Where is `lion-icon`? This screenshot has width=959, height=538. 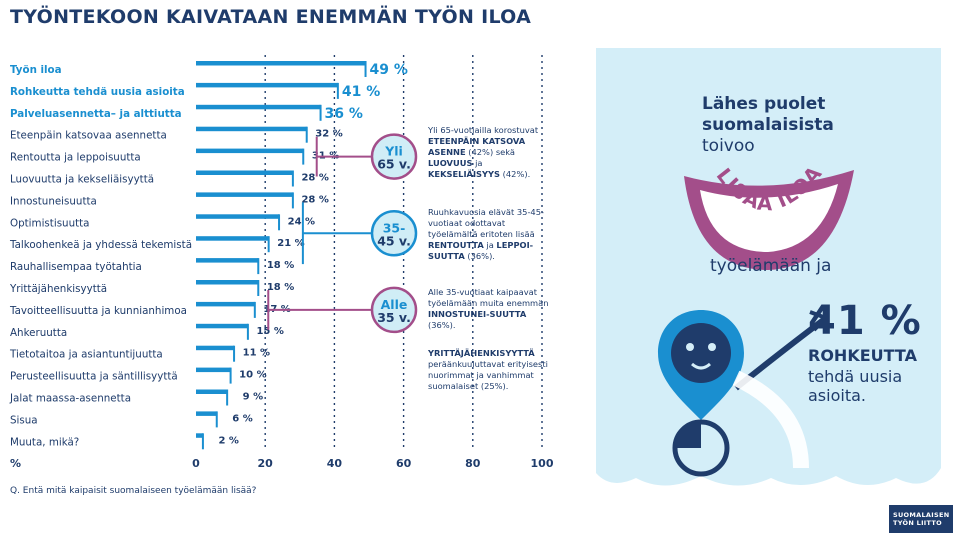 lion-icon is located at coordinates (743, 393).